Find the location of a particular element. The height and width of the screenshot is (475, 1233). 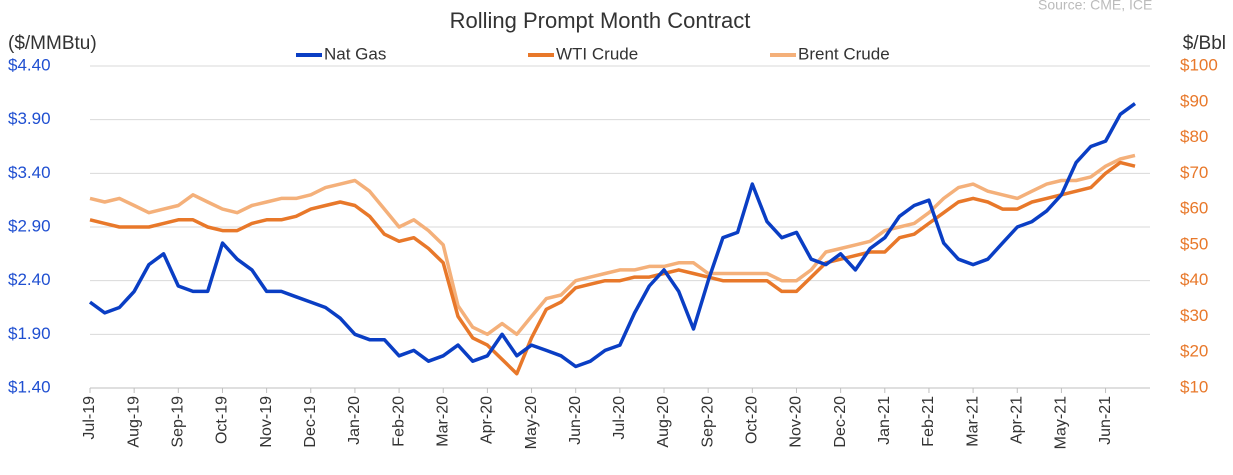

x-tick-label: Aug-20 is located at coordinates (663, 422).